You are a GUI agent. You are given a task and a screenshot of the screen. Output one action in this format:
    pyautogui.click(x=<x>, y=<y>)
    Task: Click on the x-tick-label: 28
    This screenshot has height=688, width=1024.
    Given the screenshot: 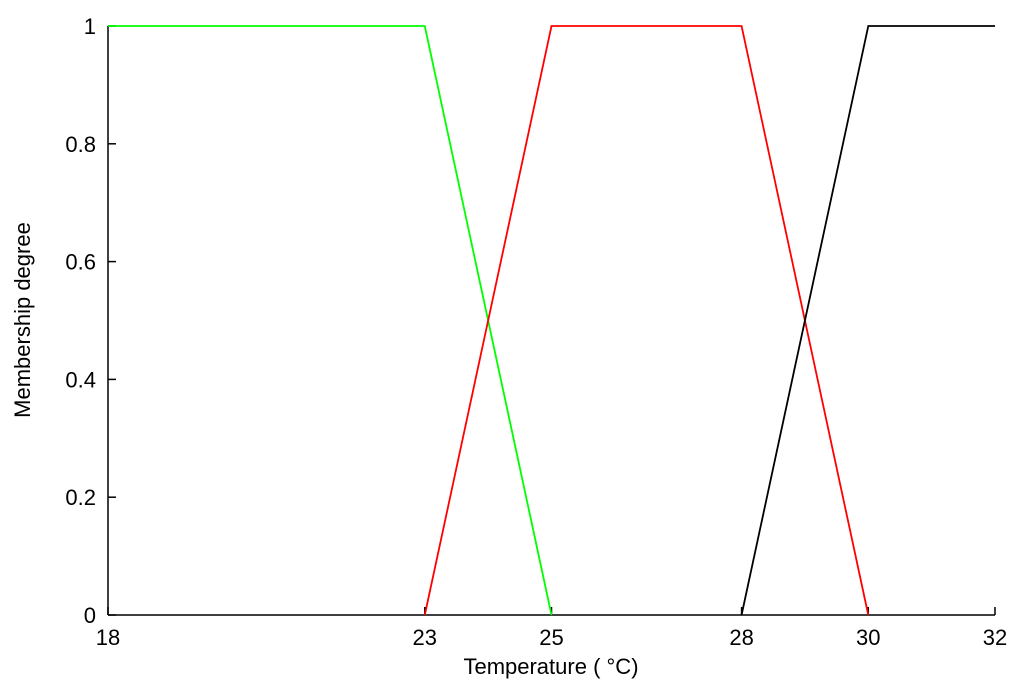 What is the action you would take?
    pyautogui.click(x=741, y=637)
    